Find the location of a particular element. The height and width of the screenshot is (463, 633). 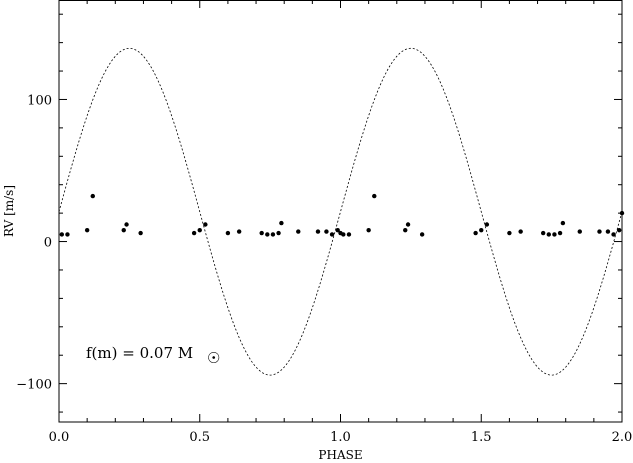

x-tick-label: 0.5 is located at coordinates (199, 437).